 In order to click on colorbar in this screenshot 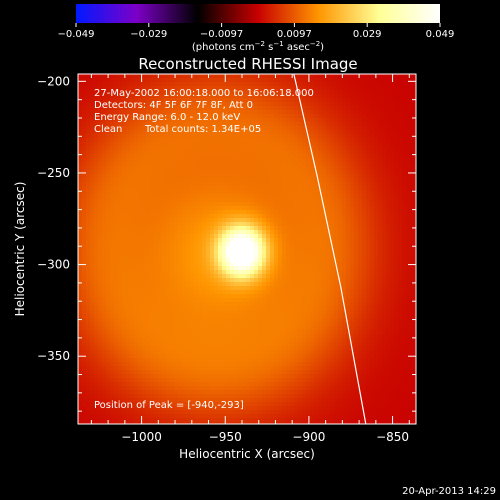, I will do `click(258, 13)`.